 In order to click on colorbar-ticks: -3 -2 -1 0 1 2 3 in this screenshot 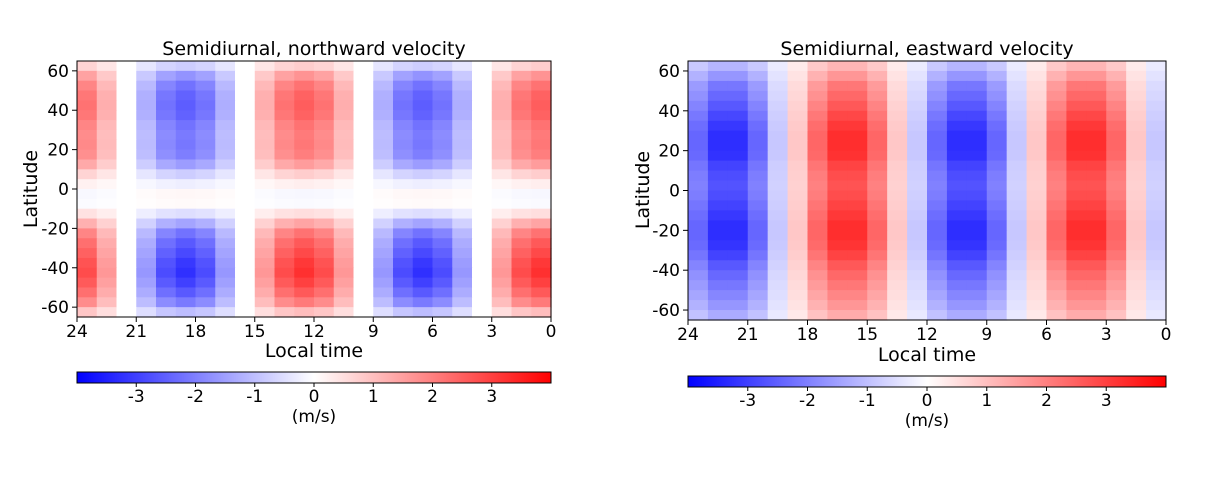, I will do `click(925, 399)`.